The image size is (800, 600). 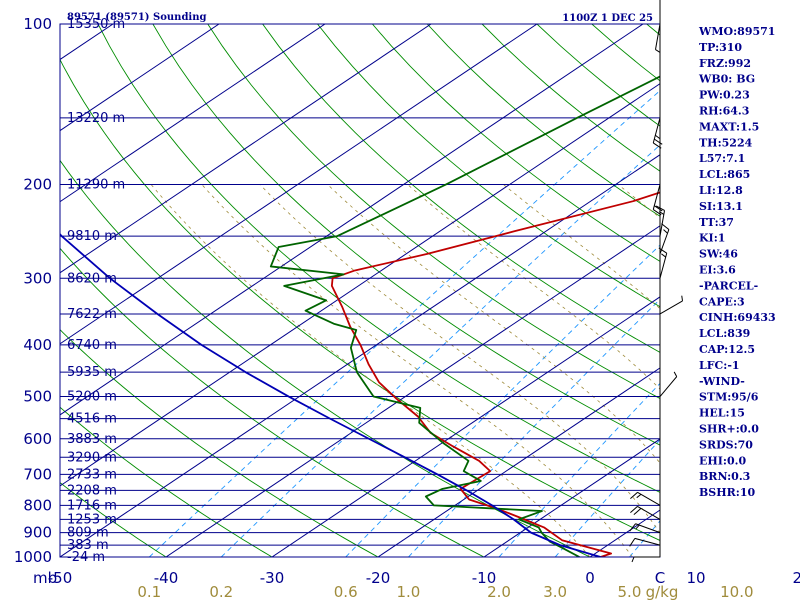 What do you see at coordinates (717, 270) in the screenshot?
I see `index-item: EI:3.6` at bounding box center [717, 270].